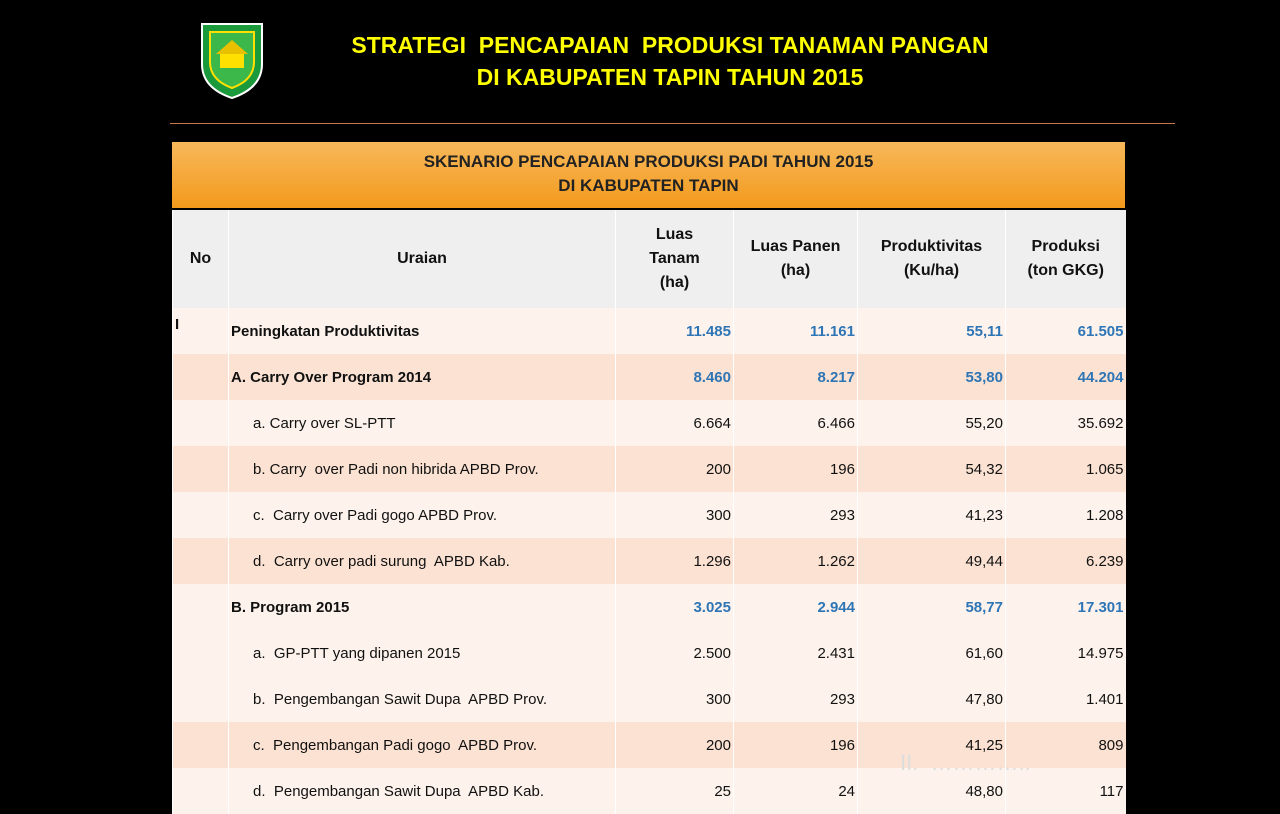 The image size is (1280, 814). I want to click on row-value: 8.460, so click(674, 377).